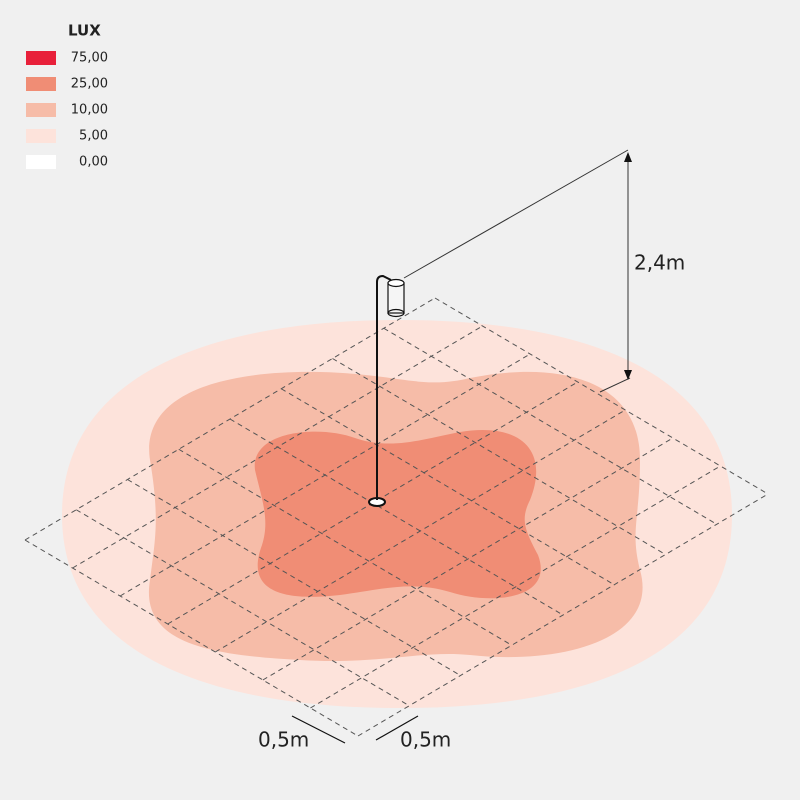 This screenshot has height=800, width=800. Describe the element at coordinates (384, 387) in the screenshot. I see `pole` at that location.